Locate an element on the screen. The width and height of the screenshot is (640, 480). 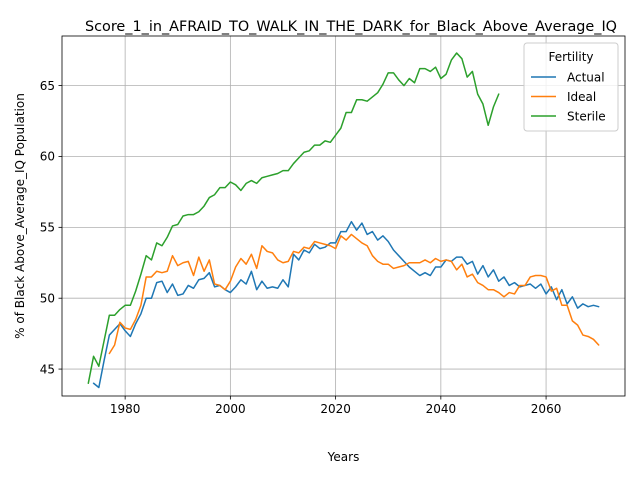
x-tick-label: 2000 is located at coordinates (230, 409).